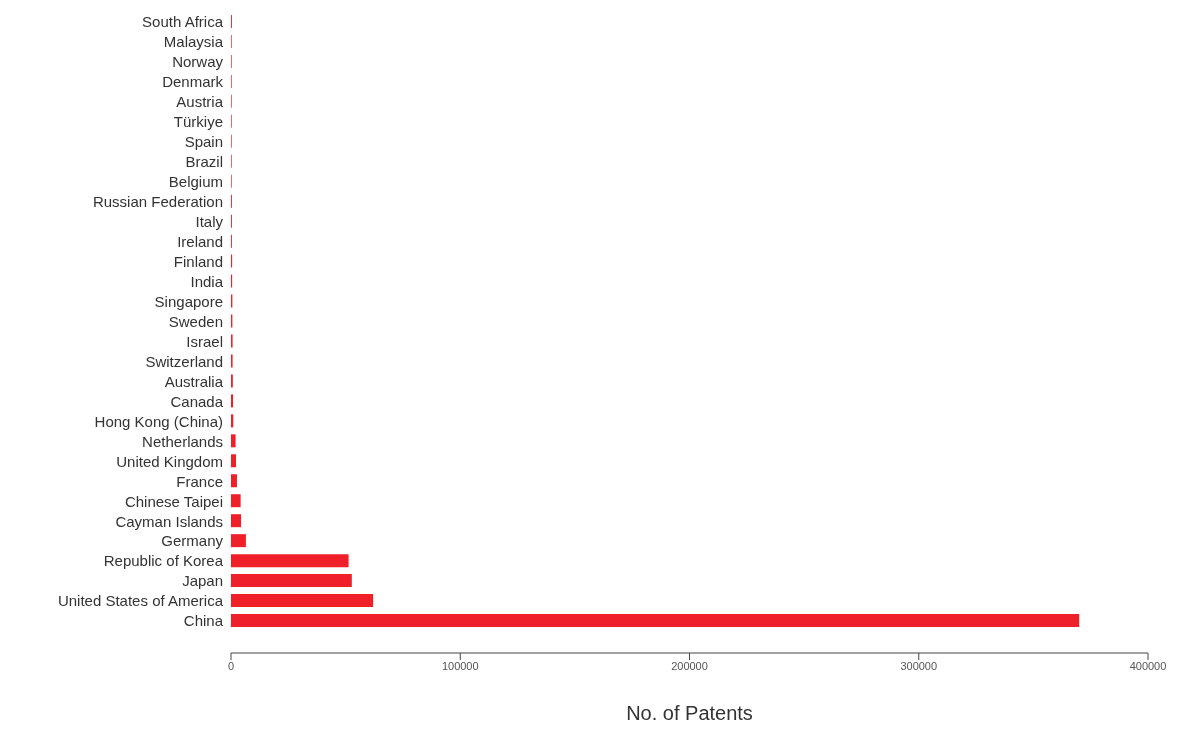 This screenshot has height=738, width=1184. What do you see at coordinates (200, 102) in the screenshot?
I see `y-tick-label: Austria` at bounding box center [200, 102].